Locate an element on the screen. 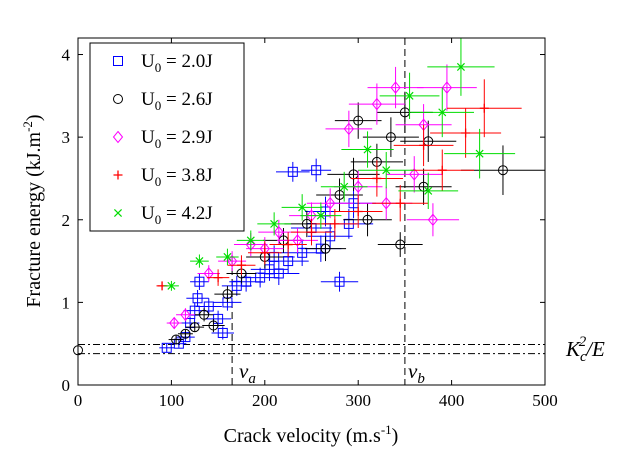 This screenshot has height=453, width=642. legend-box is located at coordinates (167, 137).